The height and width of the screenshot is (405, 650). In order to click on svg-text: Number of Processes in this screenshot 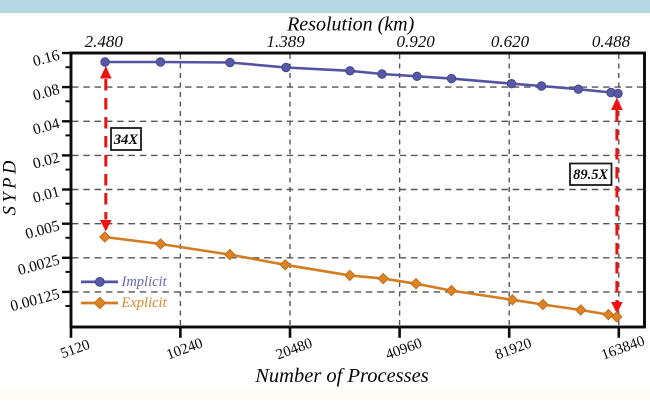, I will do `click(341, 376)`.